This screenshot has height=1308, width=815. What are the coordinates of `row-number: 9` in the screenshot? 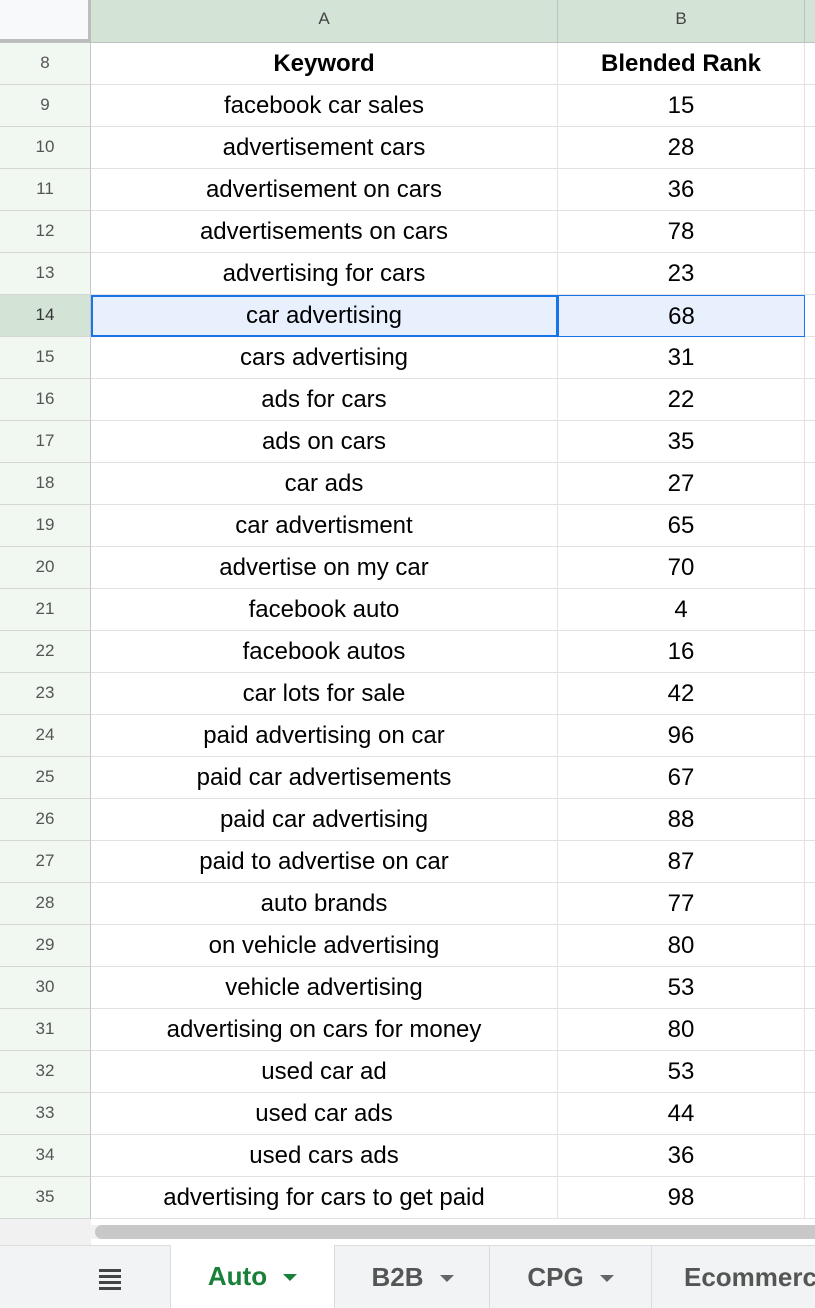 It's located at (45, 106).